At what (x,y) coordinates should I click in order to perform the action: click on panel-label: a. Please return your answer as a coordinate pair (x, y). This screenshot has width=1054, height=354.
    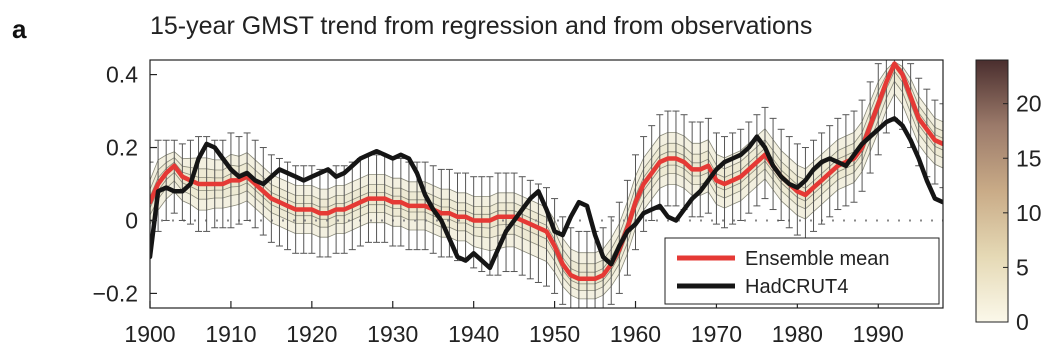
    Looking at the image, I should click on (19, 29).